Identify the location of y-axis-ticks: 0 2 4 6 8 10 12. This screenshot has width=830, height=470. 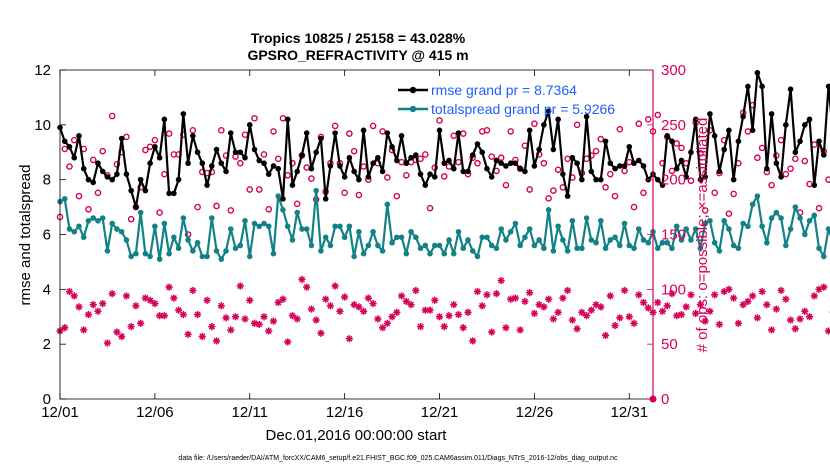
(50, 235).